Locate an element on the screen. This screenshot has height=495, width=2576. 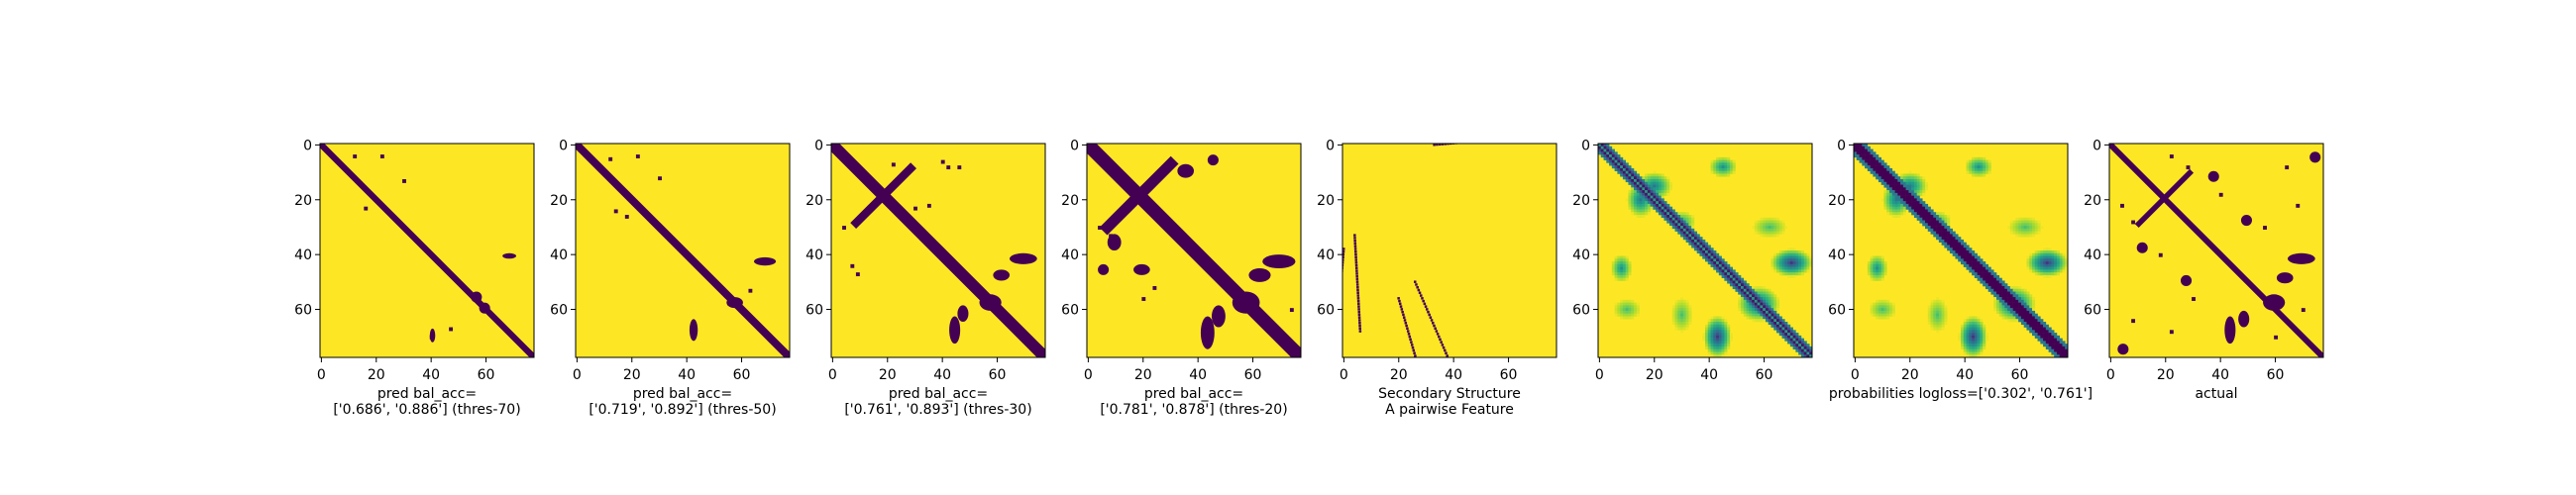
x-tick-label: 40 is located at coordinates (687, 375).